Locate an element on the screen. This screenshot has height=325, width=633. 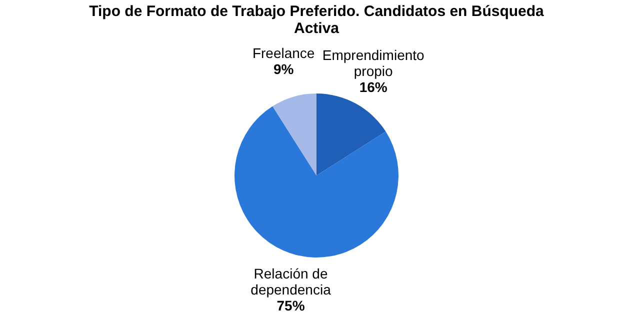
slice-label: Freelance is located at coordinates (283, 53).